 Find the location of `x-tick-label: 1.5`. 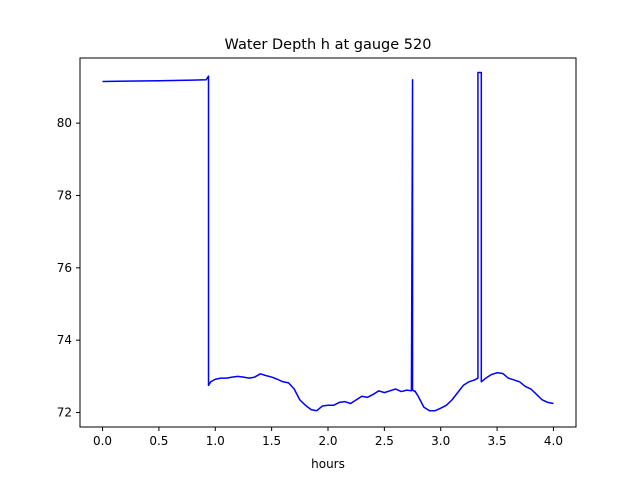

x-tick-label: 1.5 is located at coordinates (271, 441).